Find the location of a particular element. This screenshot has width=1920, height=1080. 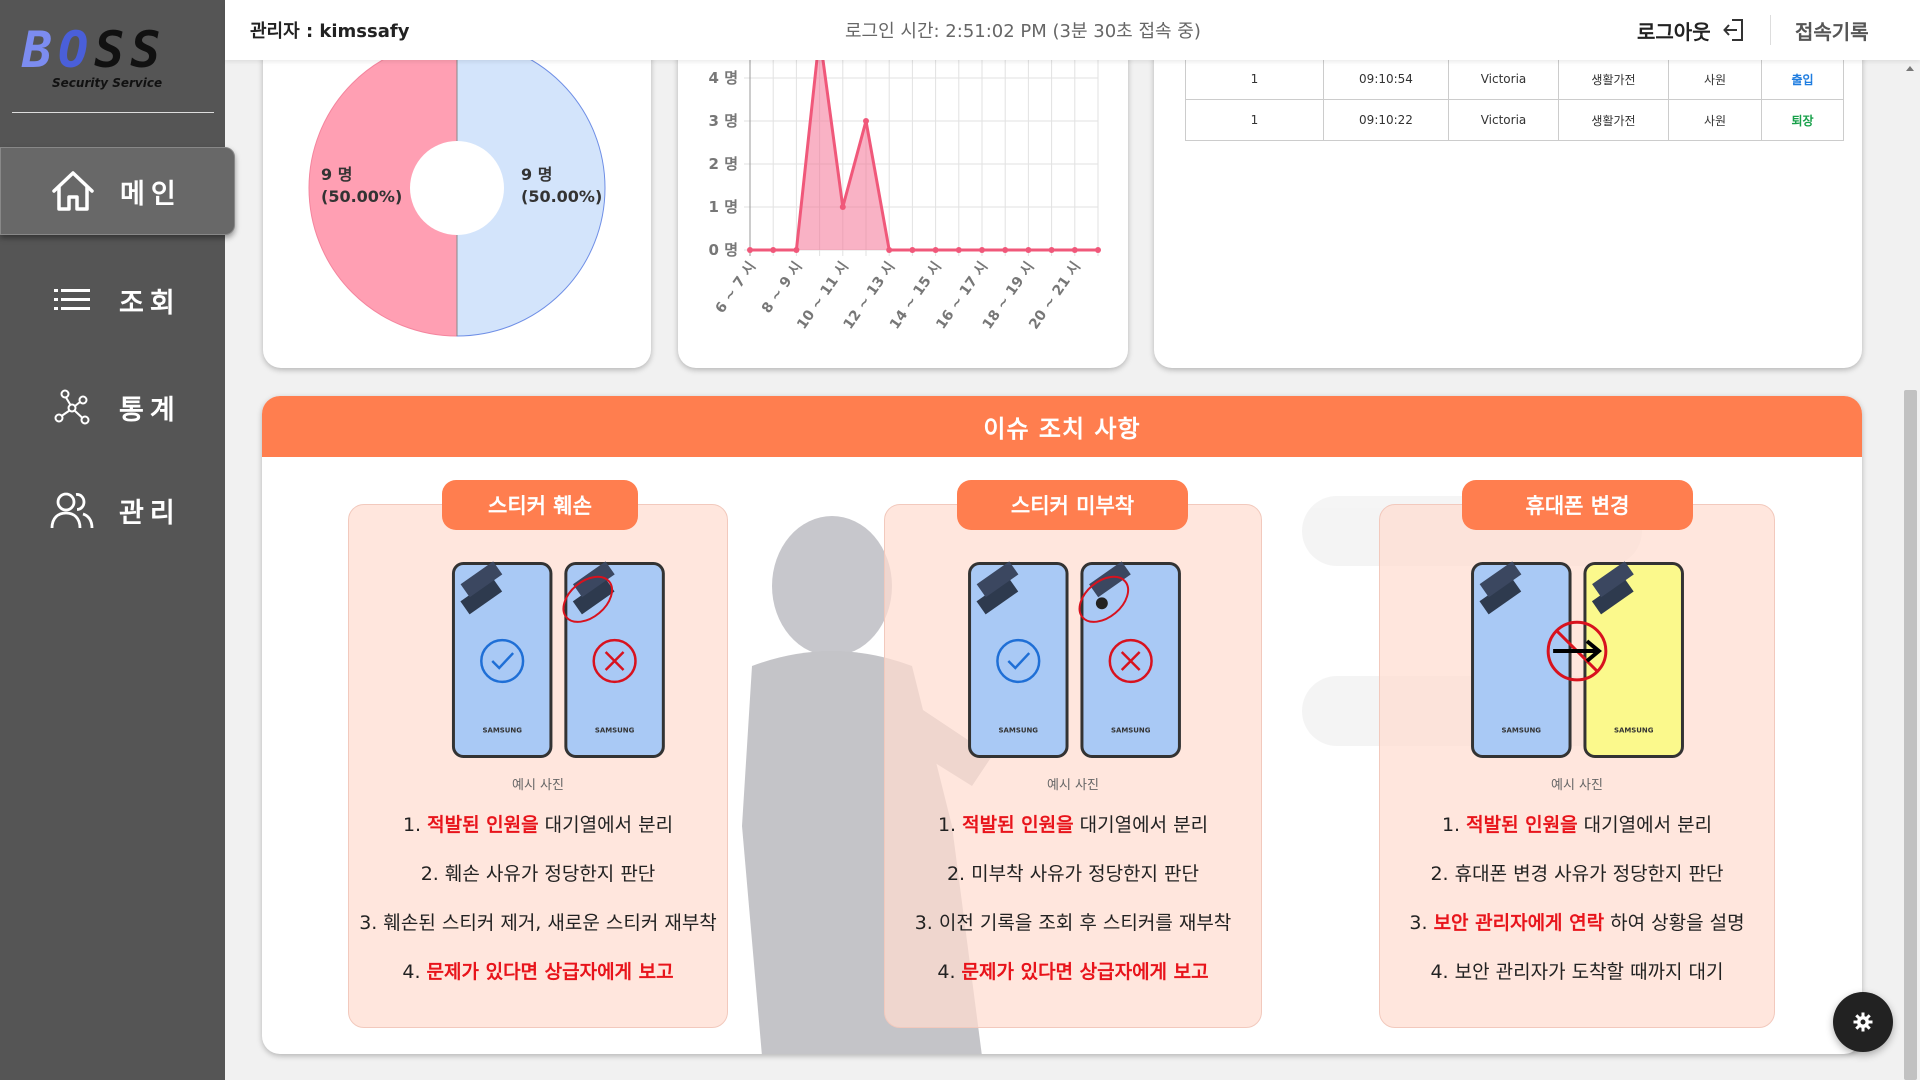

gear-icon is located at coordinates (1863, 1022).